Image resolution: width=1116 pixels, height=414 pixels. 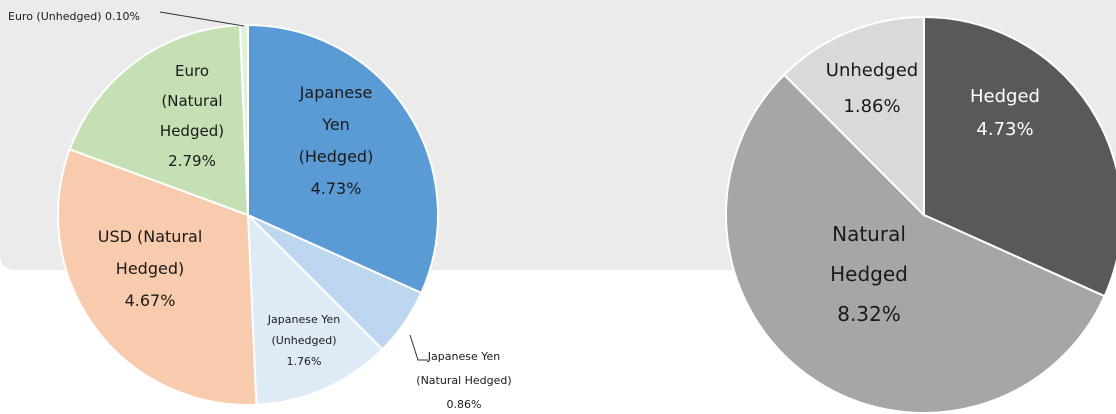 I want to click on slice-label-natural-hedged: Natural Hedged 8.32%, so click(x=869, y=274).